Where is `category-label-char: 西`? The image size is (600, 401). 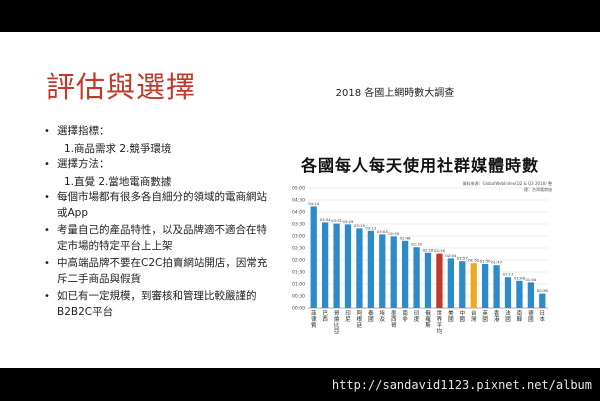
category-label-char: 西 is located at coordinates (394, 319).